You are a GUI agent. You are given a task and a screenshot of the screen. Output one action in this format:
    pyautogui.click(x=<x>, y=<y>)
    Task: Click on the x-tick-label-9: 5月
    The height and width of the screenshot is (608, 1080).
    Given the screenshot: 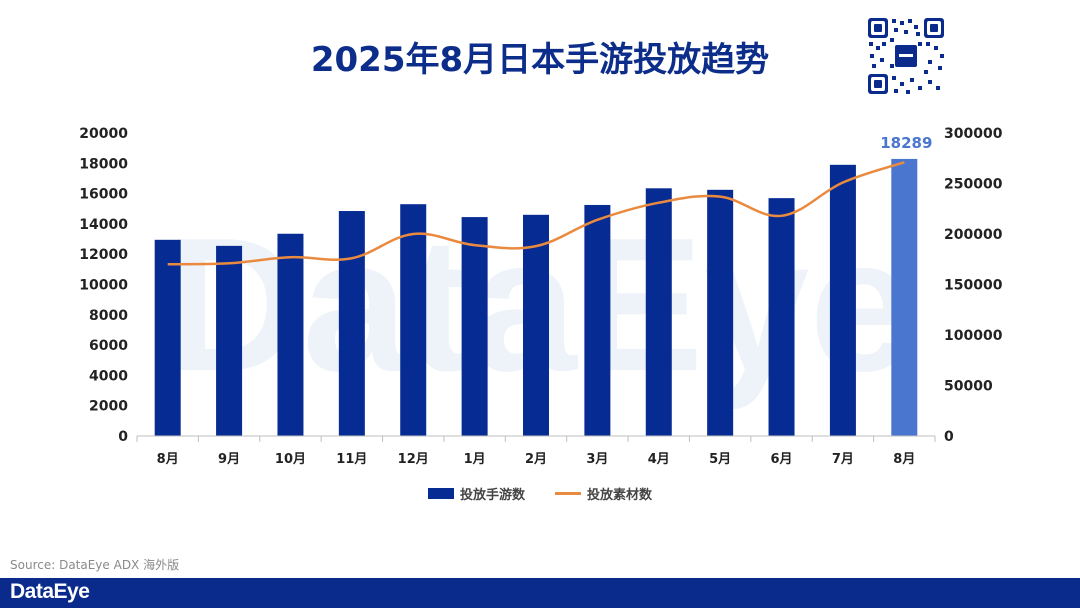 What is the action you would take?
    pyautogui.click(x=720, y=459)
    